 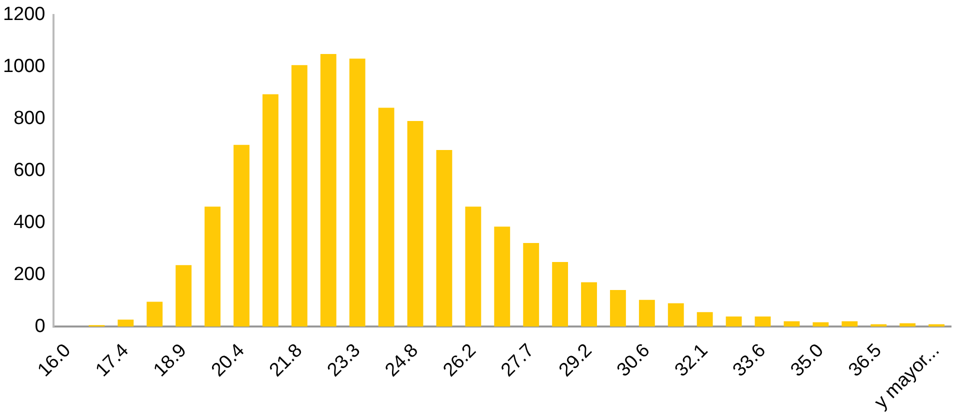 What do you see at coordinates (30, 171) in the screenshot?
I see `y-tick-label: 600` at bounding box center [30, 171].